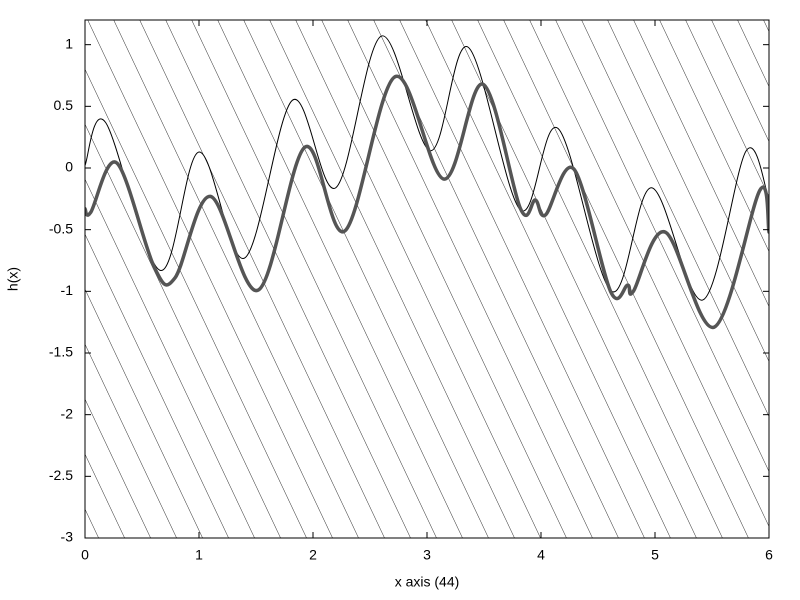  I want to click on x-tick-label: 3, so click(427, 555).